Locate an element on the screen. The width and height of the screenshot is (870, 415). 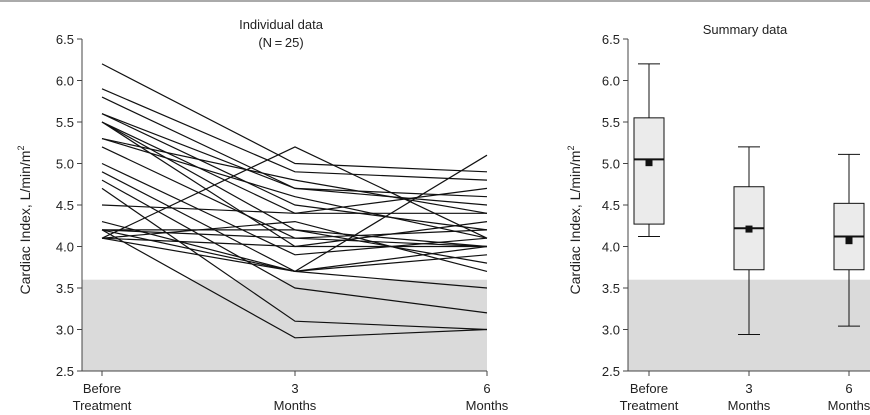
chart-title: Individual data is located at coordinates (281, 24).